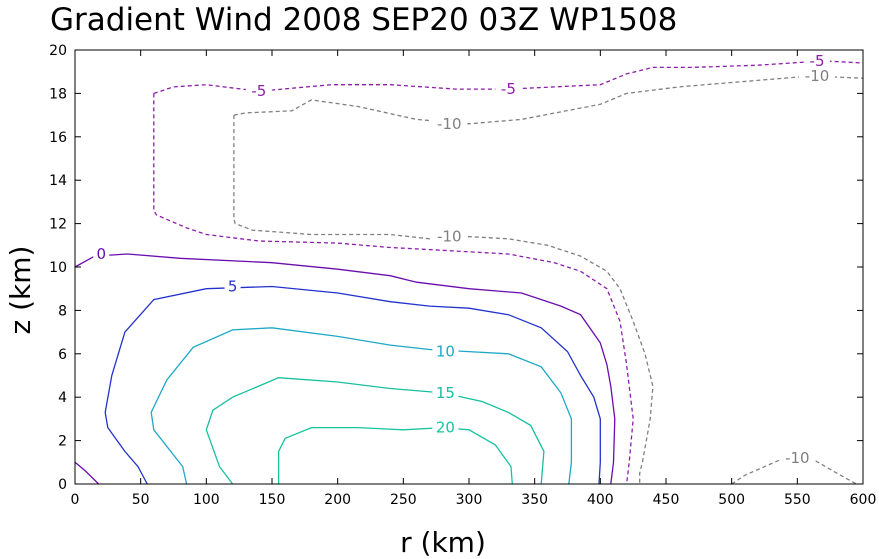 Image resolution: width=879 pixels, height=559 pixels. I want to click on contour-label: 15, so click(445, 393).